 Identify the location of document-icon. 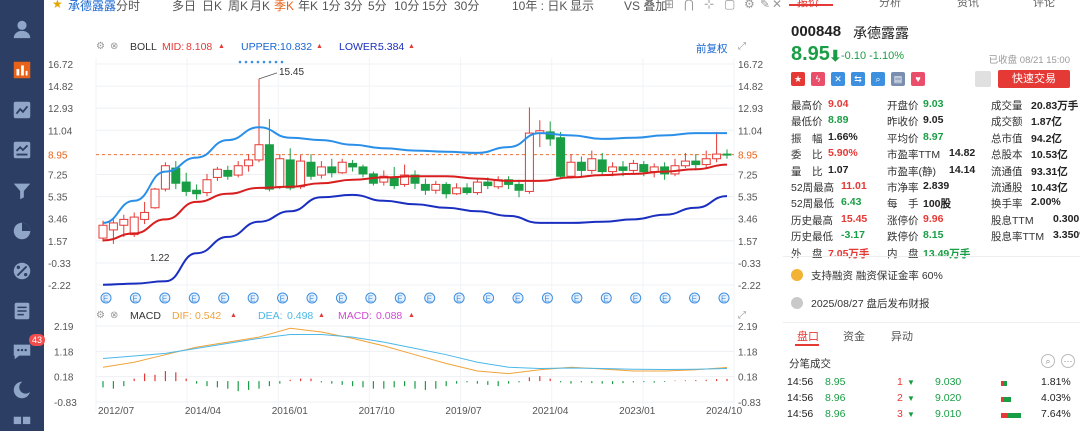
(22, 311).